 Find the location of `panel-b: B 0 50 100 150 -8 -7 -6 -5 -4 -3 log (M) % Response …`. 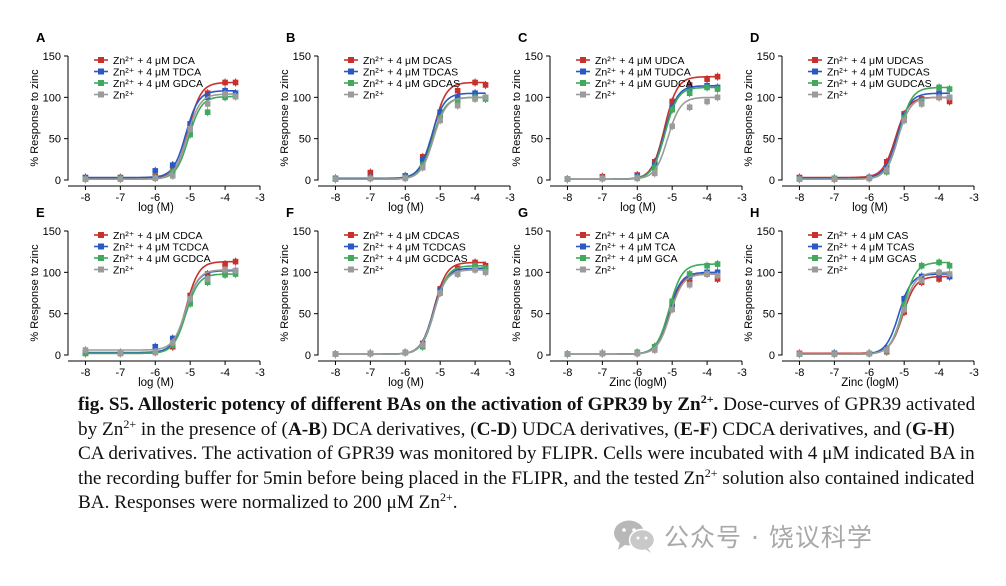

panel-b: B 0 50 100 150 -8 -7 -6 -5 -4 -3 log (M) % Response … is located at coordinates (397, 122).